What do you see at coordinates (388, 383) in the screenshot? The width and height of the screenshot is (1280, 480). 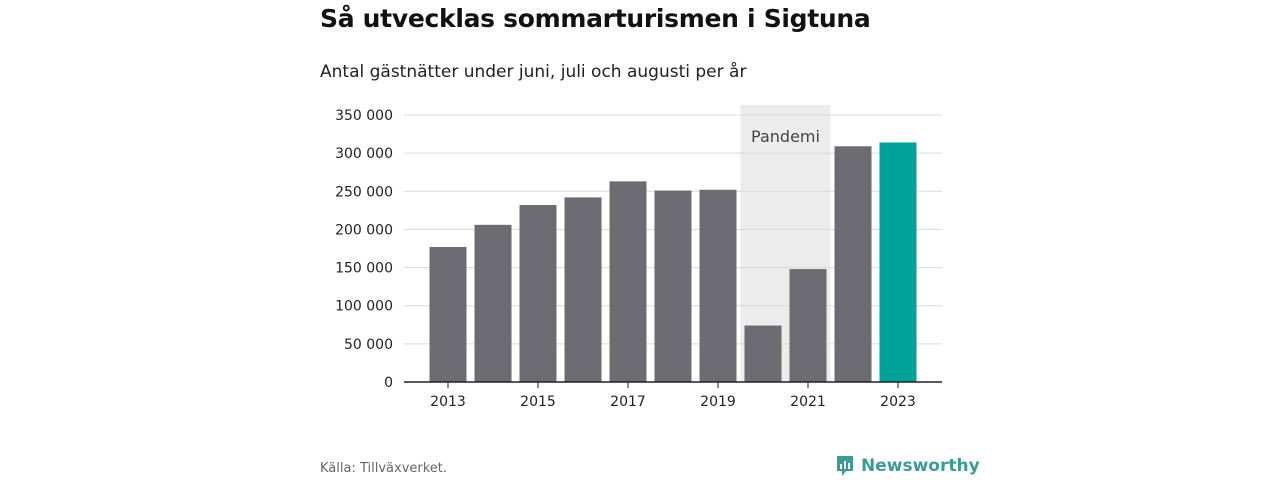 I see `y-tick-label: 0` at bounding box center [388, 383].